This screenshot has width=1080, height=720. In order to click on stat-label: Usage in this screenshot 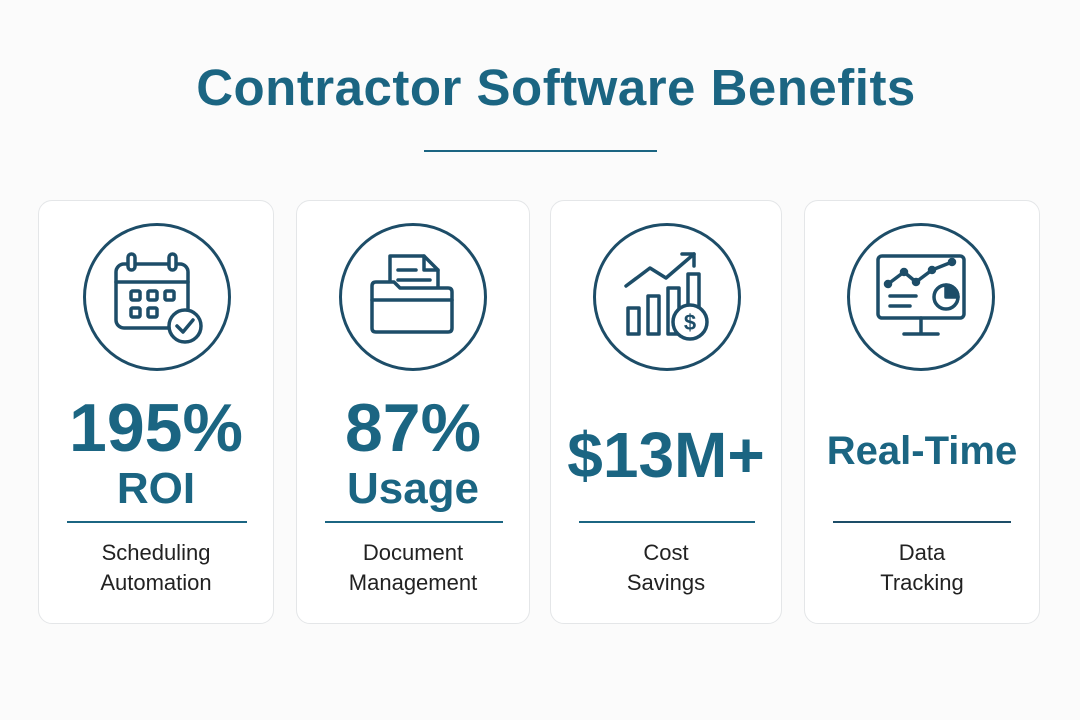, I will do `click(413, 488)`.